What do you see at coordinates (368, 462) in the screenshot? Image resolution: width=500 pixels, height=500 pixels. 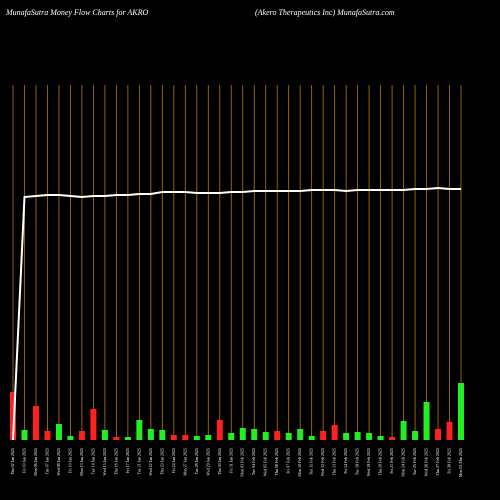 I see `x-tick-label: Wed 19 Feb 2025` at bounding box center [368, 462].